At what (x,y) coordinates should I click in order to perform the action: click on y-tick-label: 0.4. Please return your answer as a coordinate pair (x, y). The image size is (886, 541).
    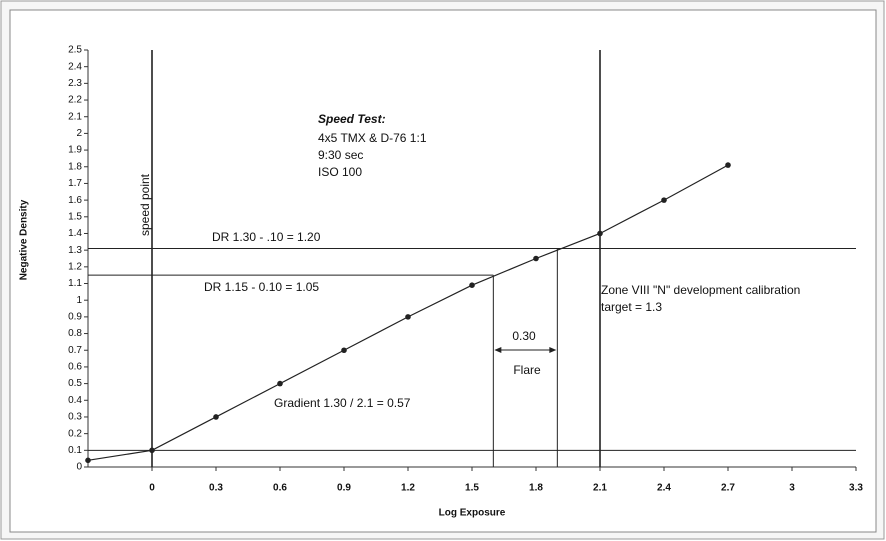
    Looking at the image, I should click on (75, 400).